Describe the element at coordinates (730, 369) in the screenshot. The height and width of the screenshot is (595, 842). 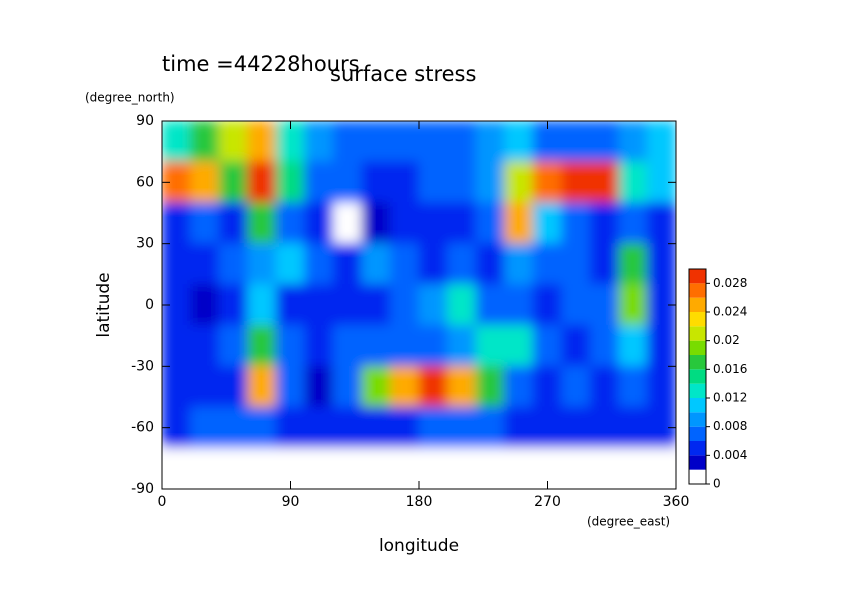
I see `colorbar-tick-label: 0.016` at that location.